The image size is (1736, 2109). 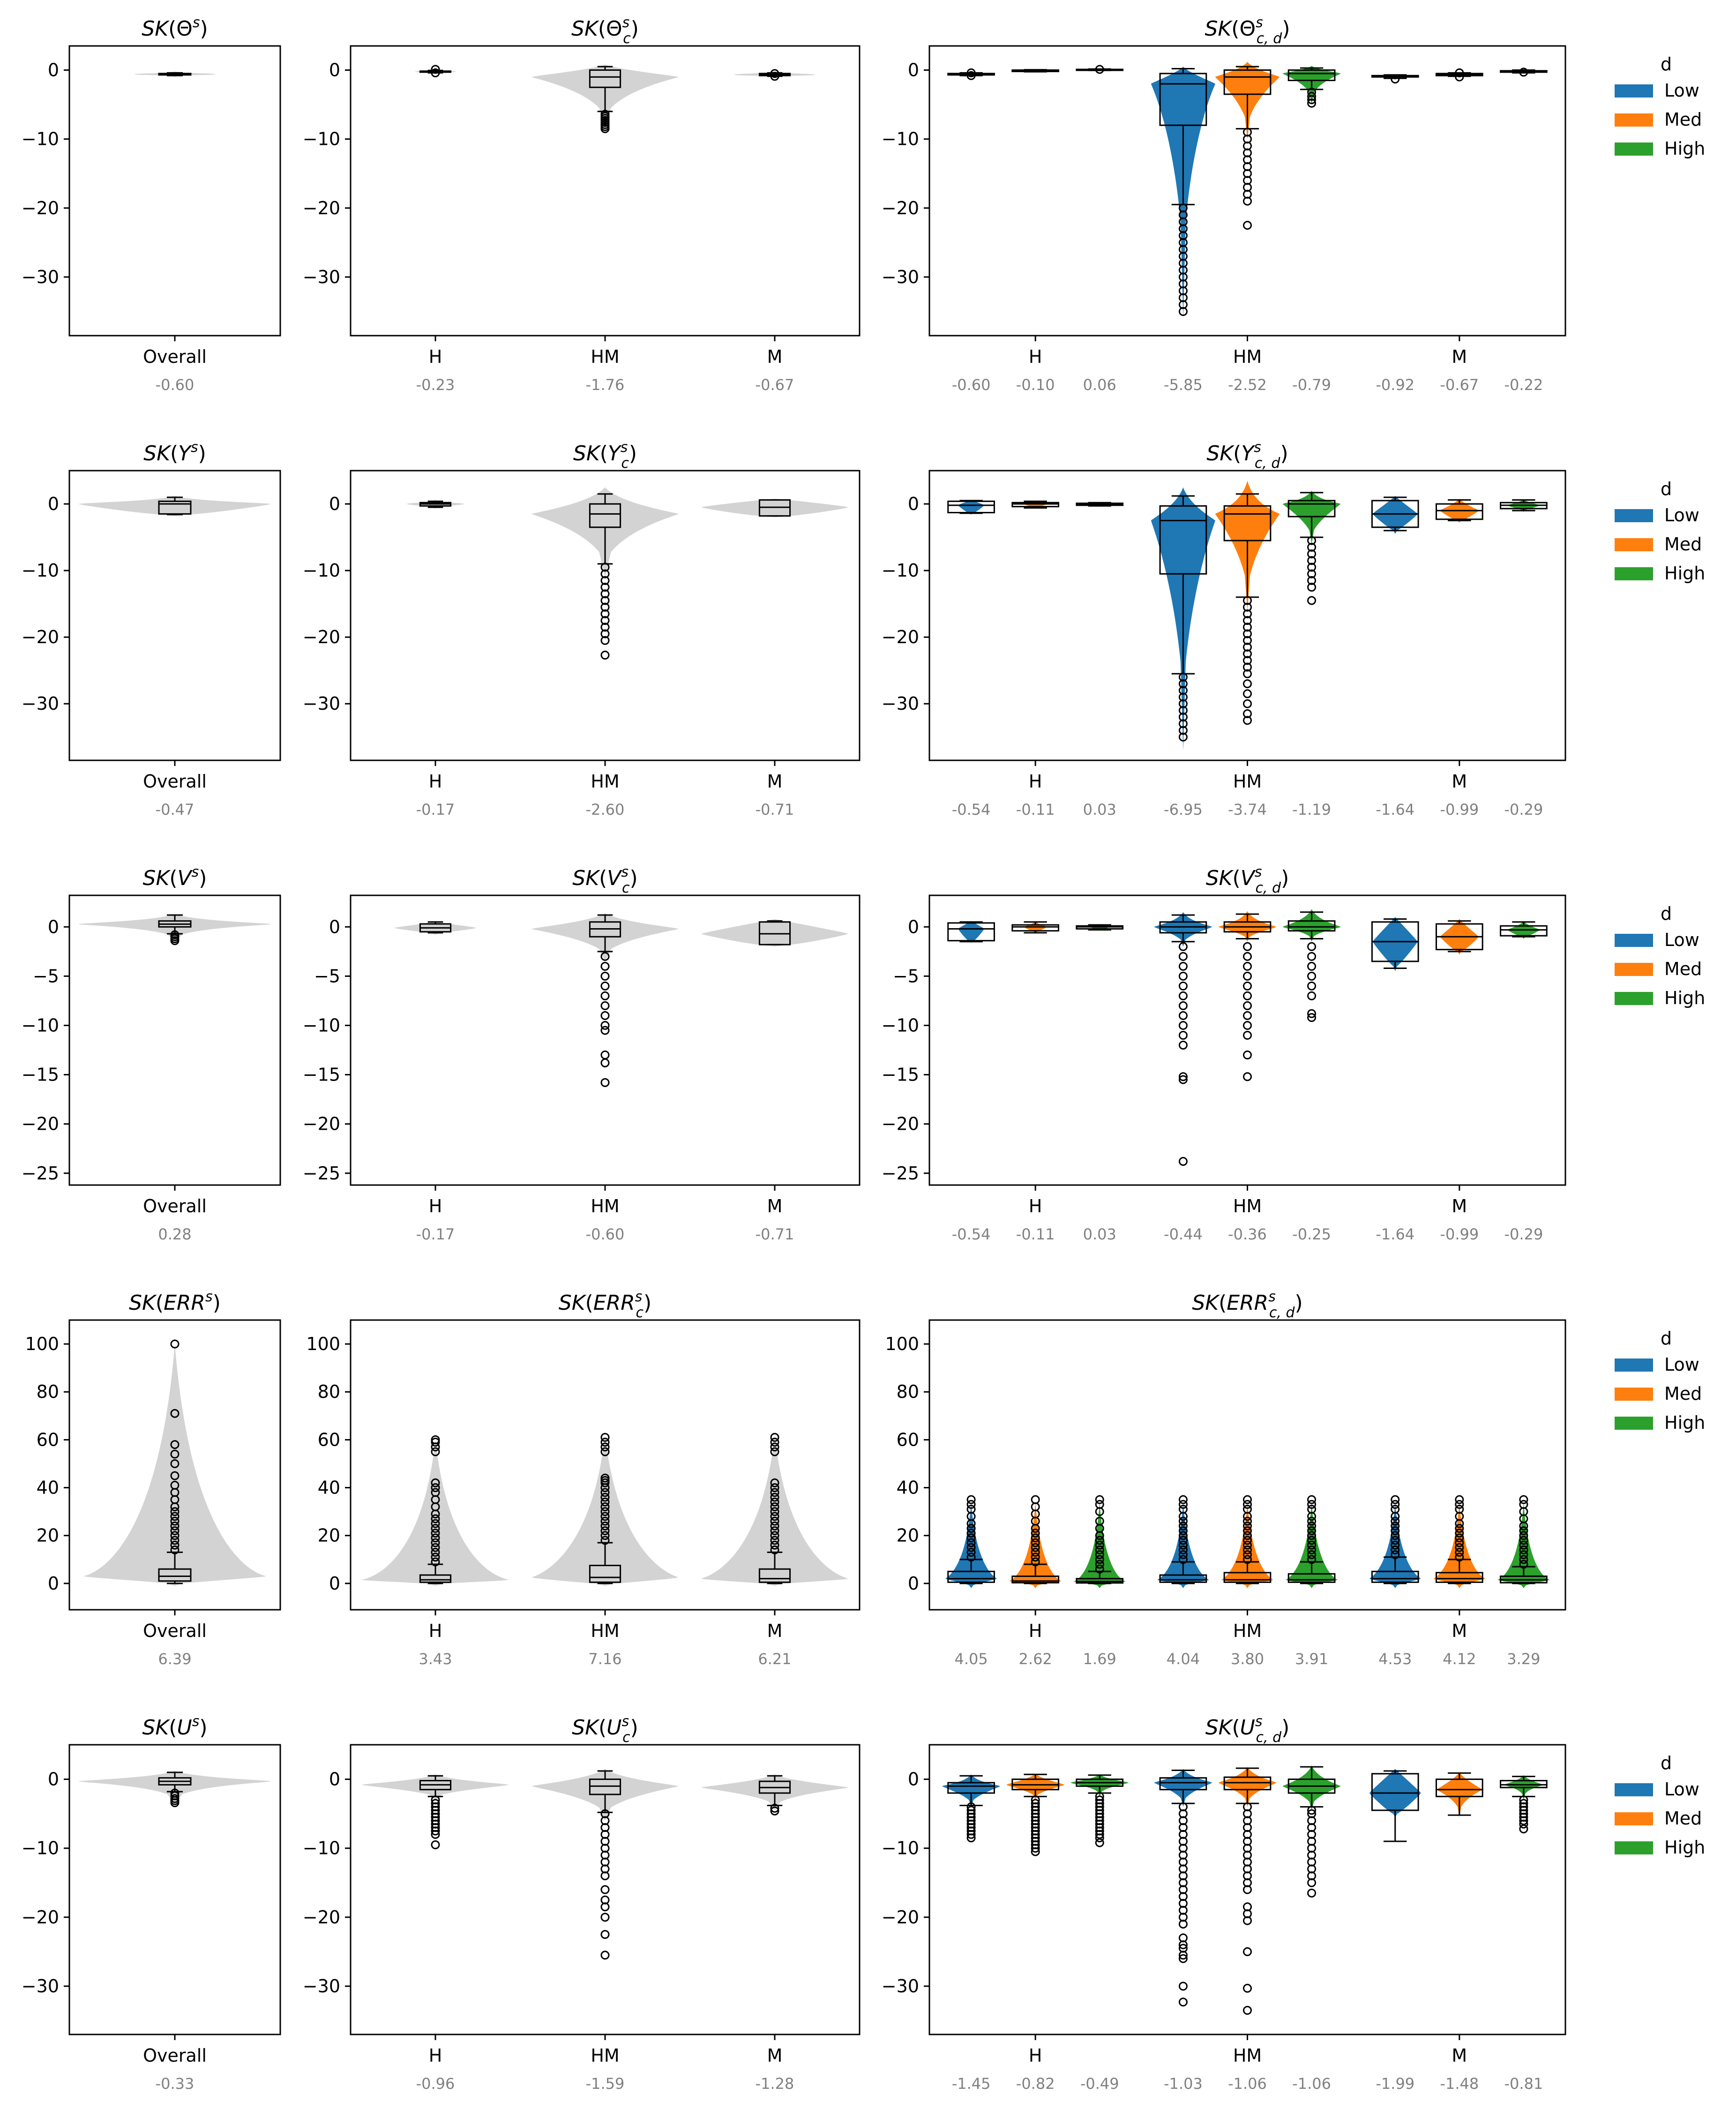 What do you see at coordinates (1634, 91) in the screenshot?
I see `legend-swatch-low` at bounding box center [1634, 91].